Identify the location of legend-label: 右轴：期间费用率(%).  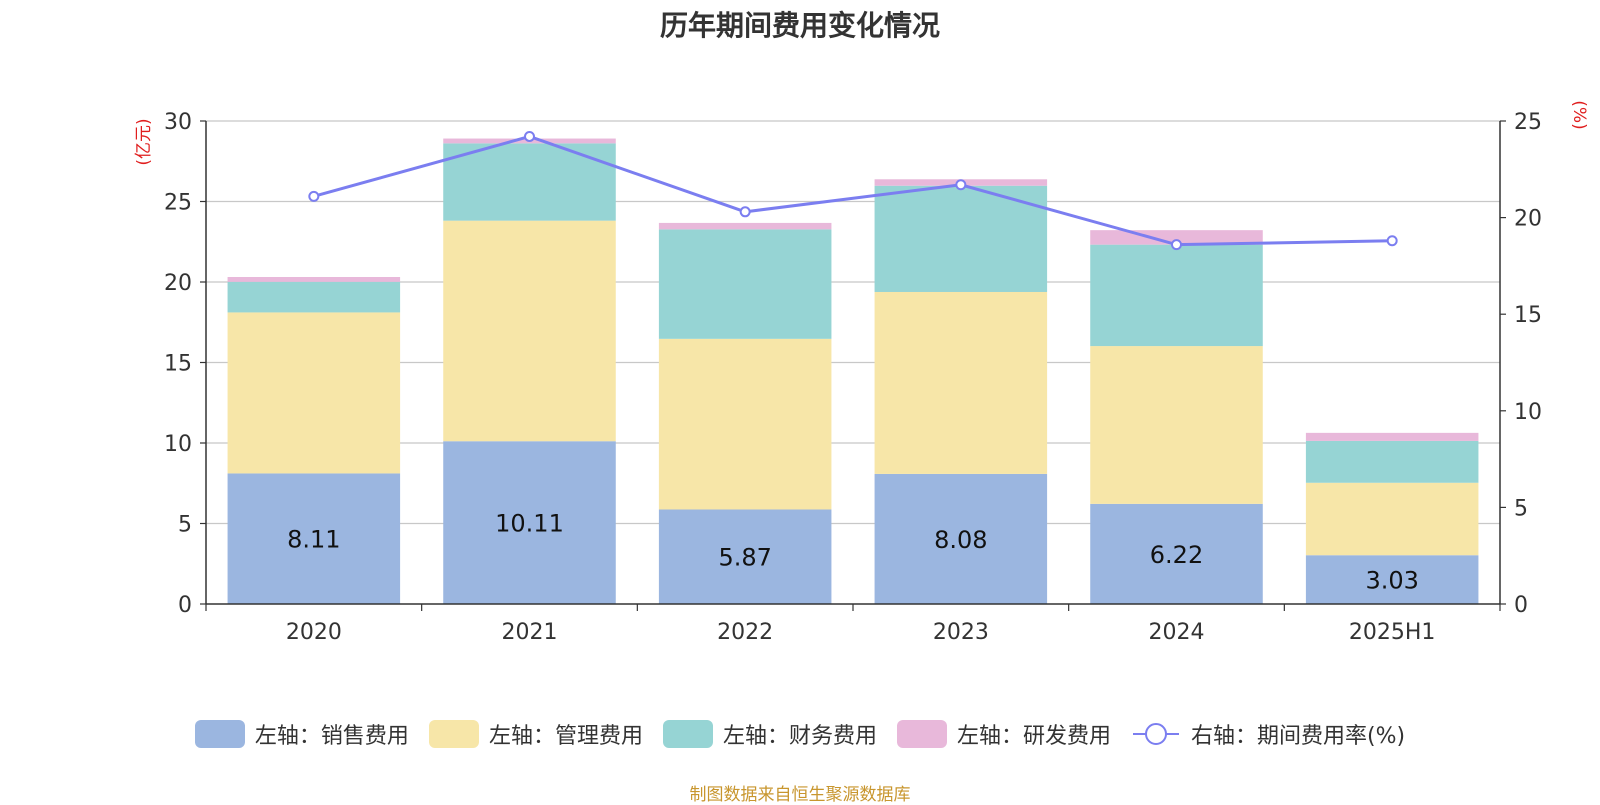
(1298, 736).